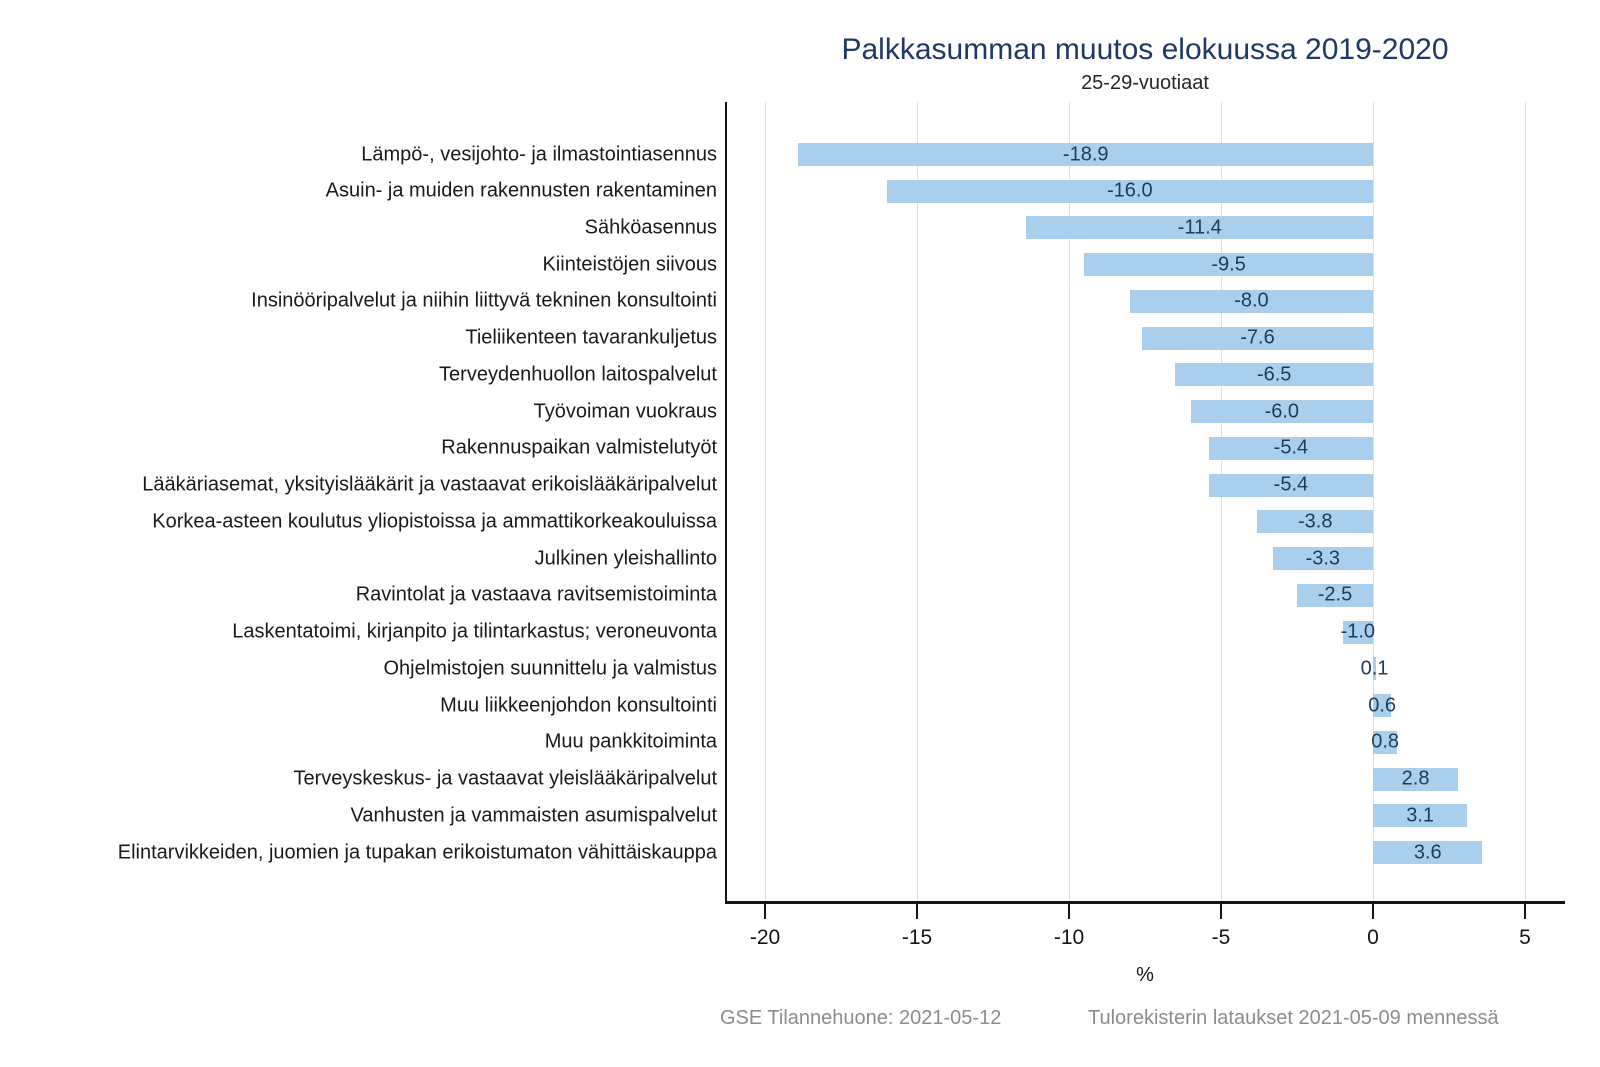 This screenshot has width=1600, height=1067. I want to click on x-axis-line, so click(1145, 902).